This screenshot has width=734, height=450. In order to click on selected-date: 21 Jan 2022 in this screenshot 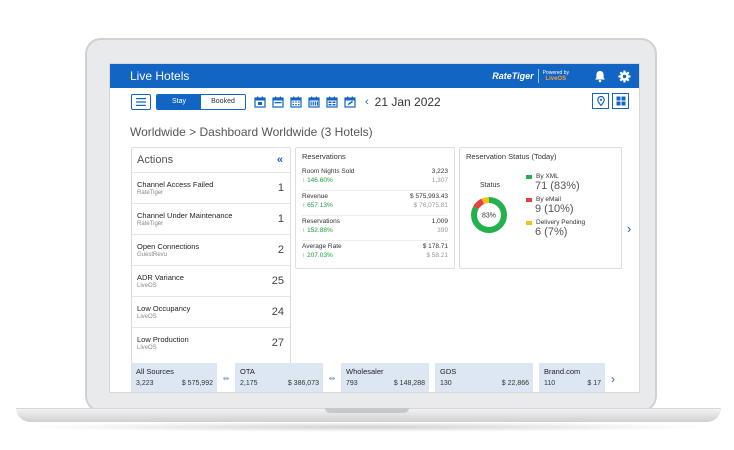, I will do `click(407, 101)`.